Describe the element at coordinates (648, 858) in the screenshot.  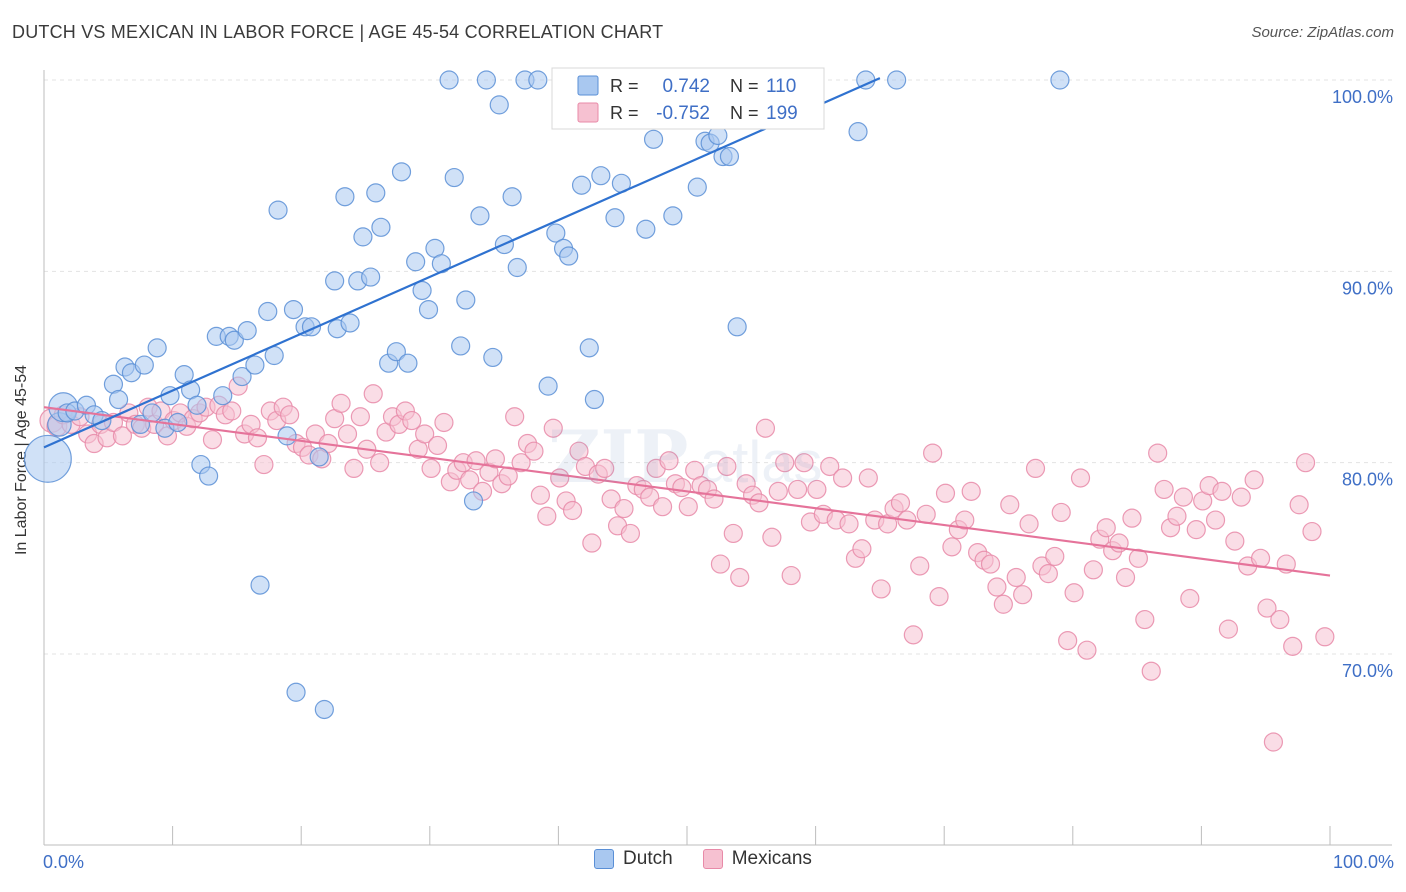
I see `dutch-legend-label: Dutch` at that location.